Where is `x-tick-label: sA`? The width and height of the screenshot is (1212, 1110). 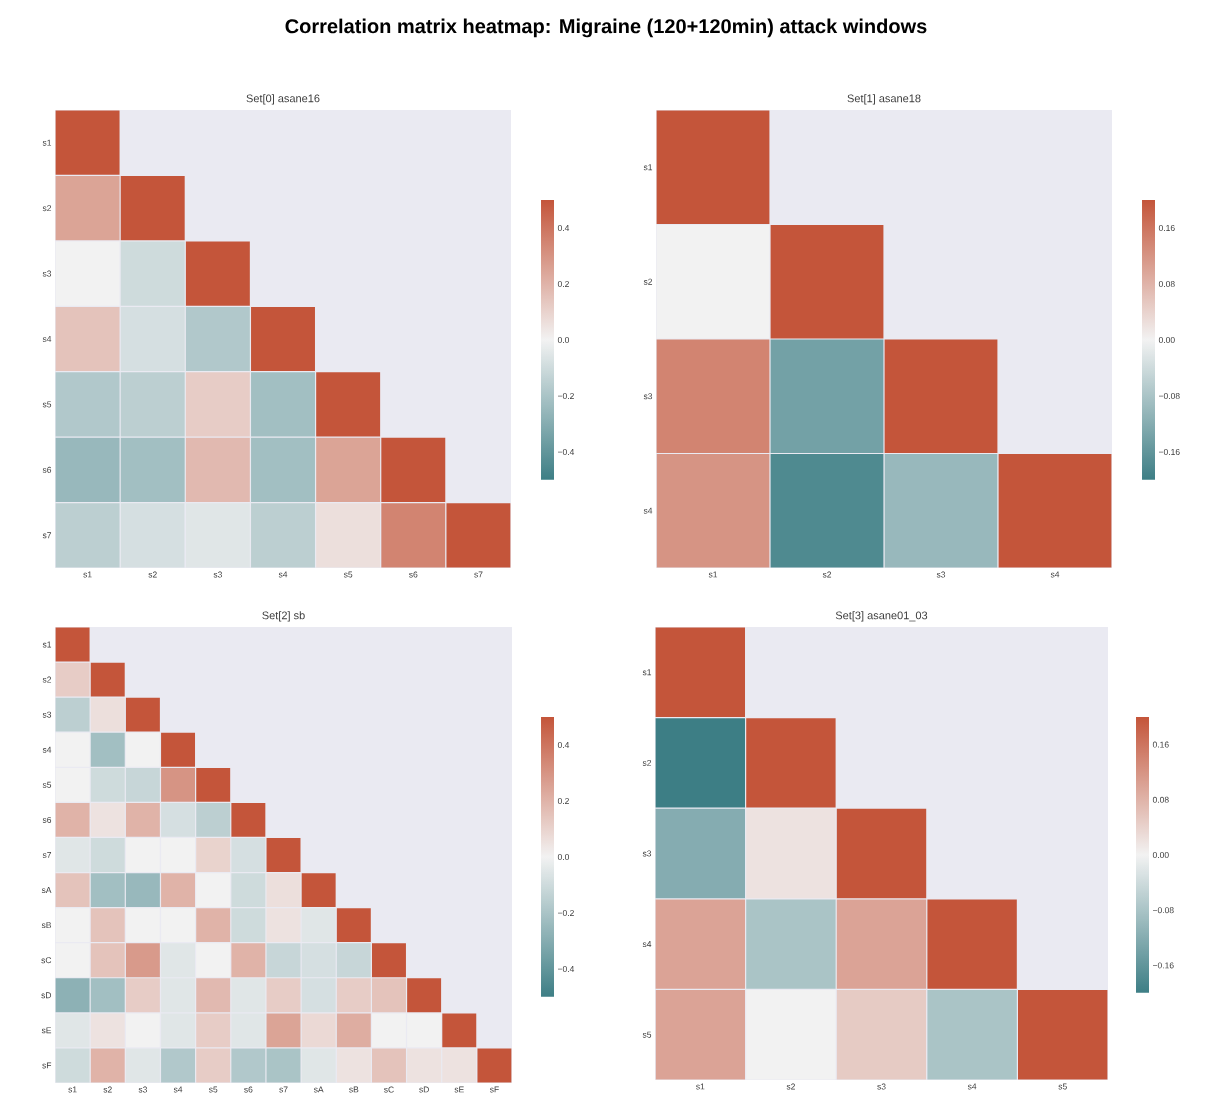
x-tick-label: sA is located at coordinates (318, 1089).